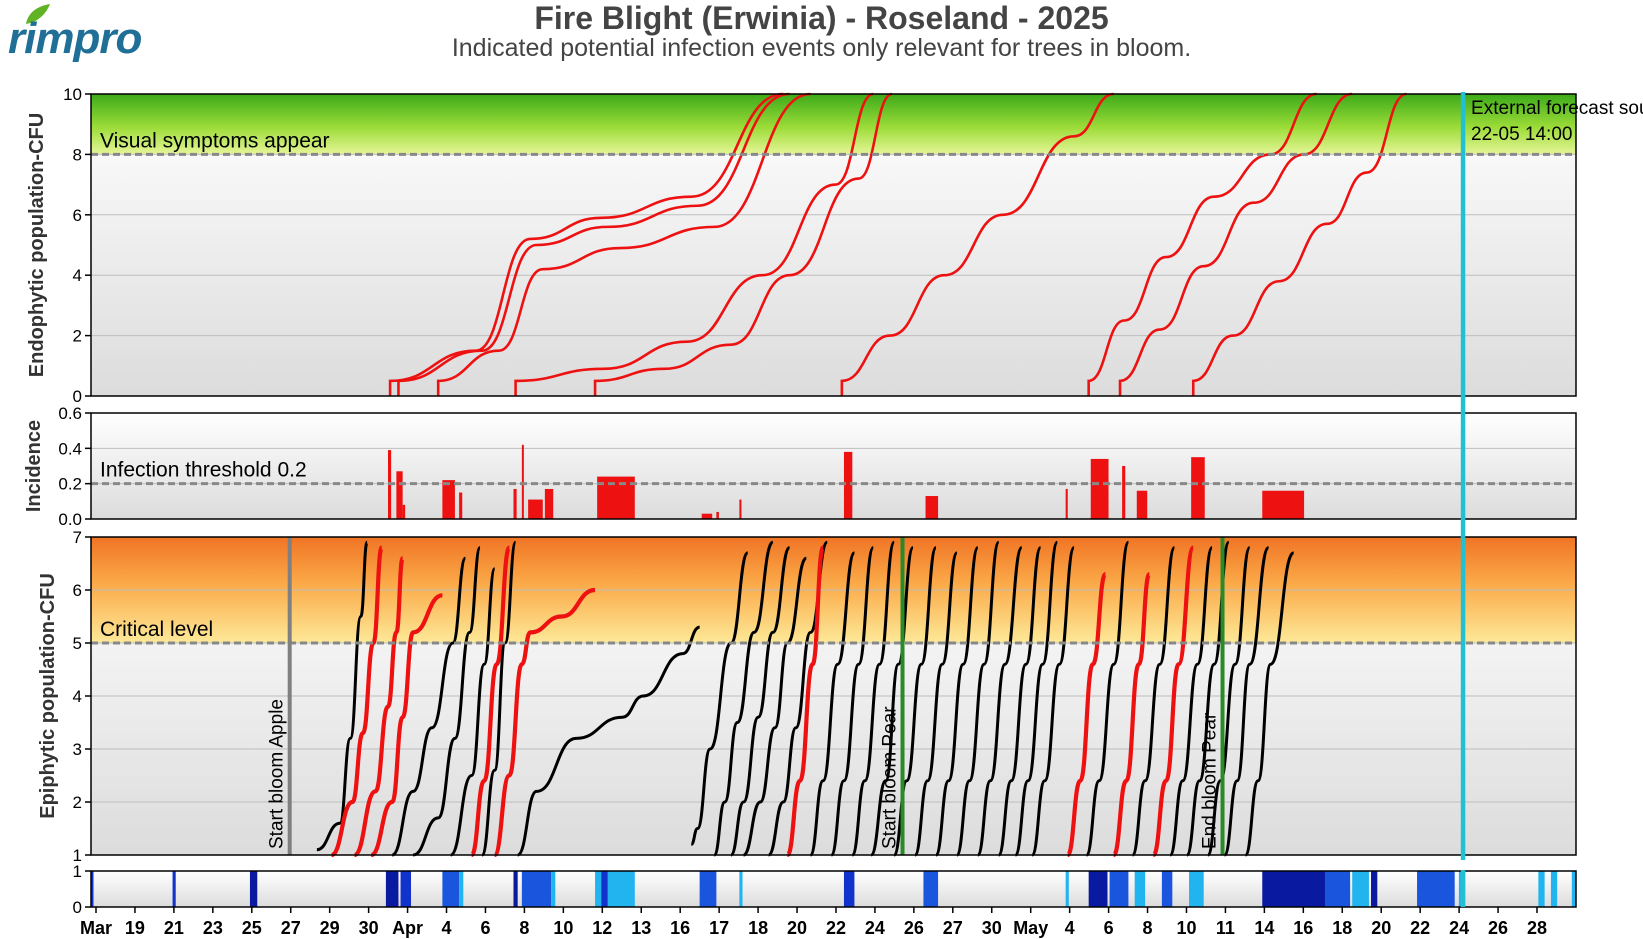 Image resolution: width=1643 pixels, height=939 pixels. Describe the element at coordinates (1557, 108) in the screenshot. I see `forecast-source-label: External forecast source` at that location.